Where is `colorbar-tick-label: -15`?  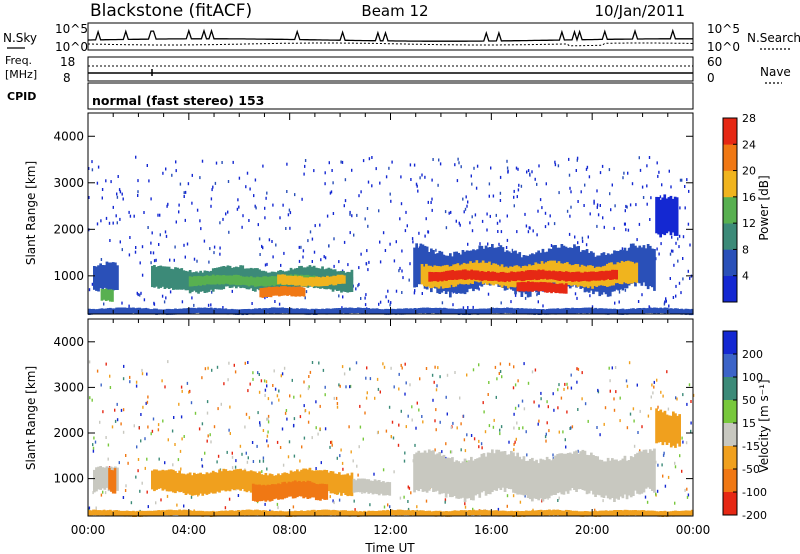
colorbar-tick-label: -15 is located at coordinates (751, 446).